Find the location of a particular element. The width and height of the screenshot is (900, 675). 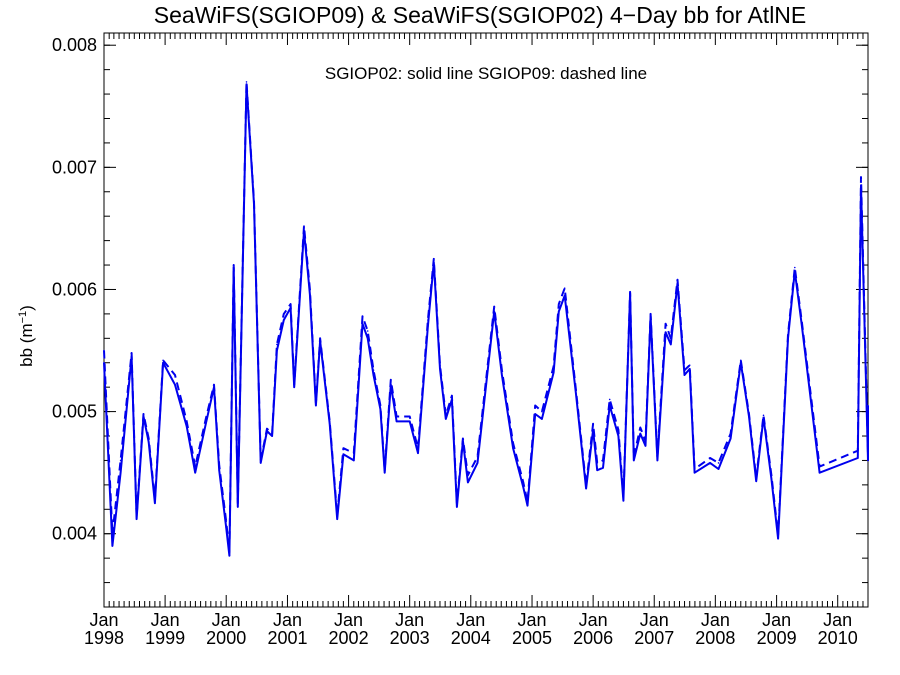

y-tick-label: 0.004 is located at coordinates (74, 534).